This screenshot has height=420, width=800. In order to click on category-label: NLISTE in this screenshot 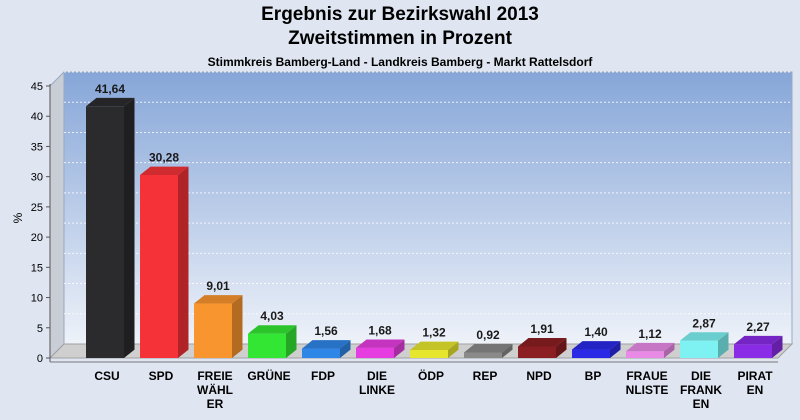, I will do `click(647, 390)`.